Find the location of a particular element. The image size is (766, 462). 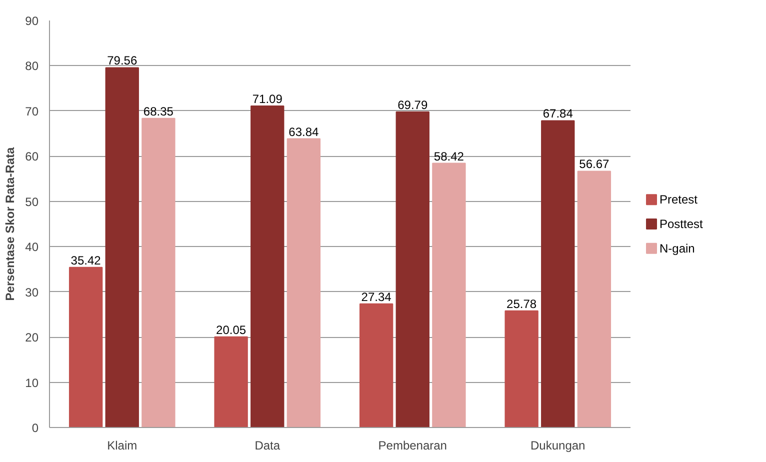

data-label: 68.35 is located at coordinates (158, 111).